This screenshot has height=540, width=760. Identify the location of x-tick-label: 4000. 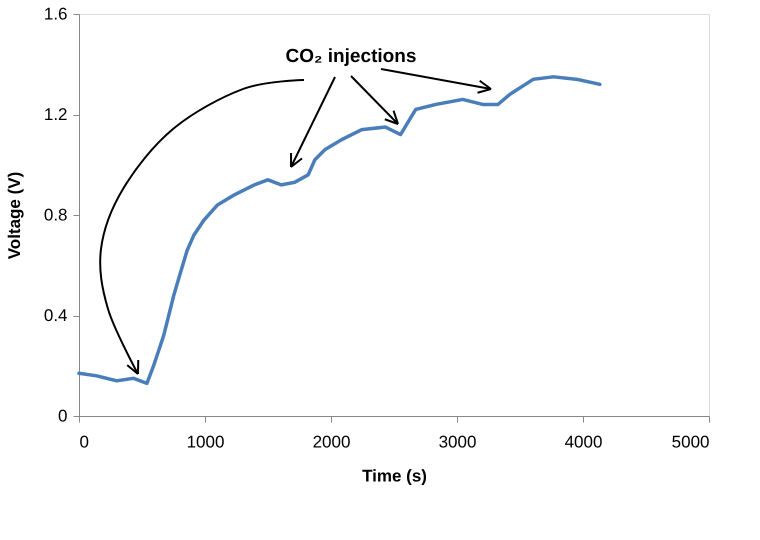
(583, 442).